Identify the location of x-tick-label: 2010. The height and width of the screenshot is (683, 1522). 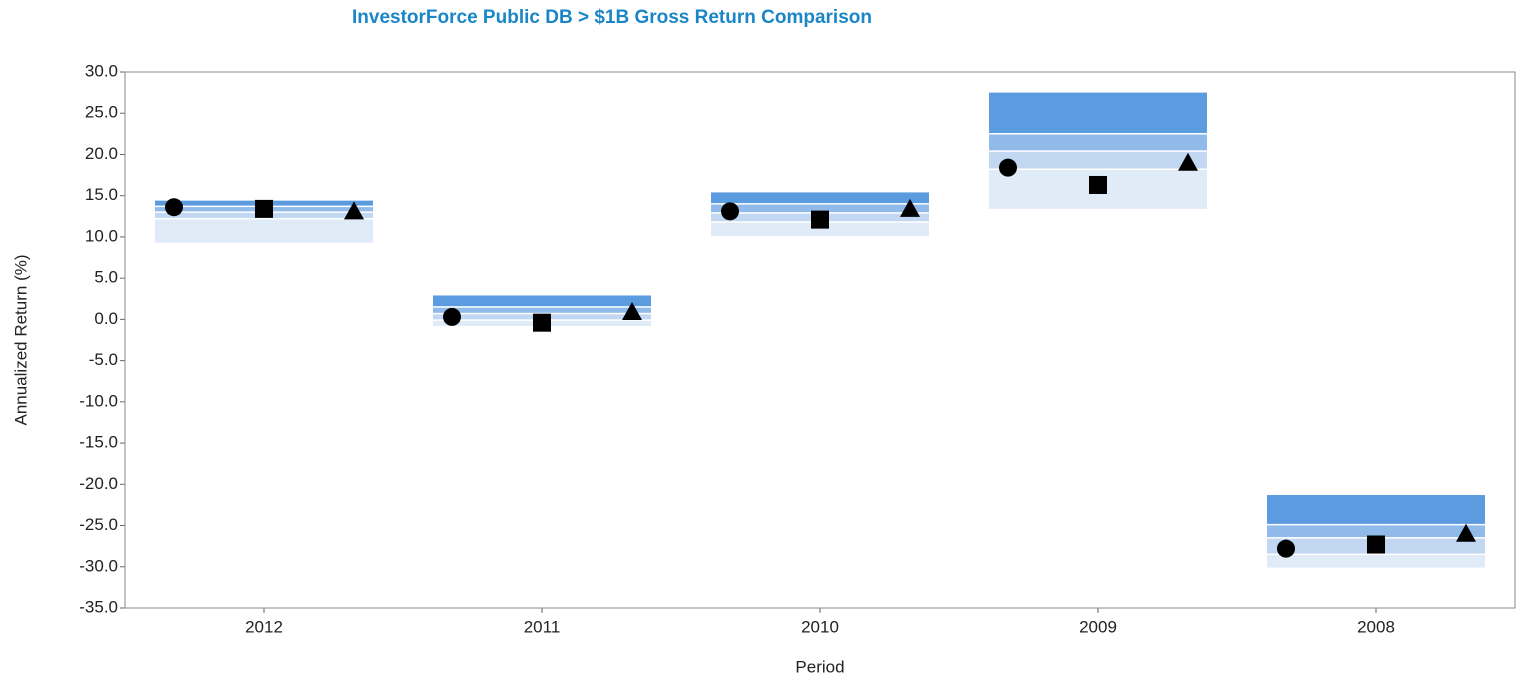
(820, 626).